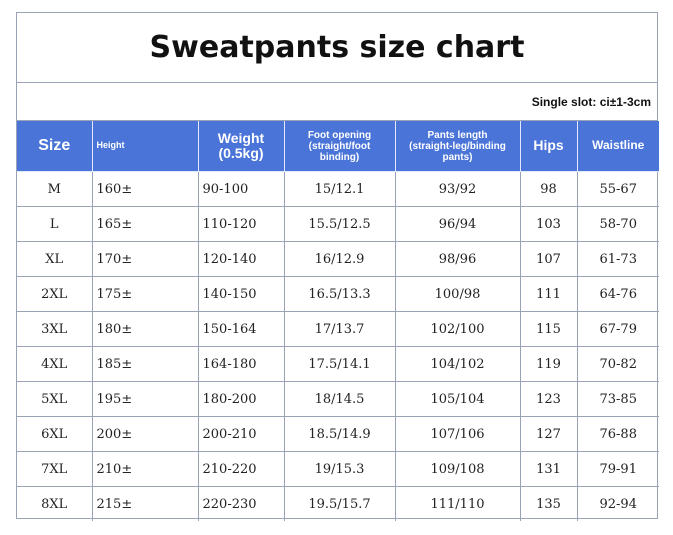 The height and width of the screenshot is (535, 673). I want to click on cell-hips: 115, so click(548, 329).